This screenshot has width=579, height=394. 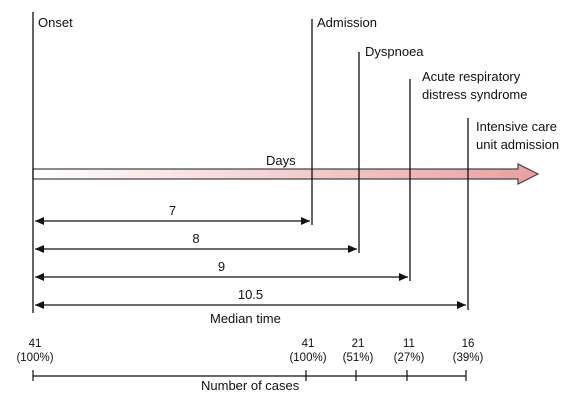 What do you see at coordinates (250, 385) in the screenshot?
I see `cases-label: Number of cases` at bounding box center [250, 385].